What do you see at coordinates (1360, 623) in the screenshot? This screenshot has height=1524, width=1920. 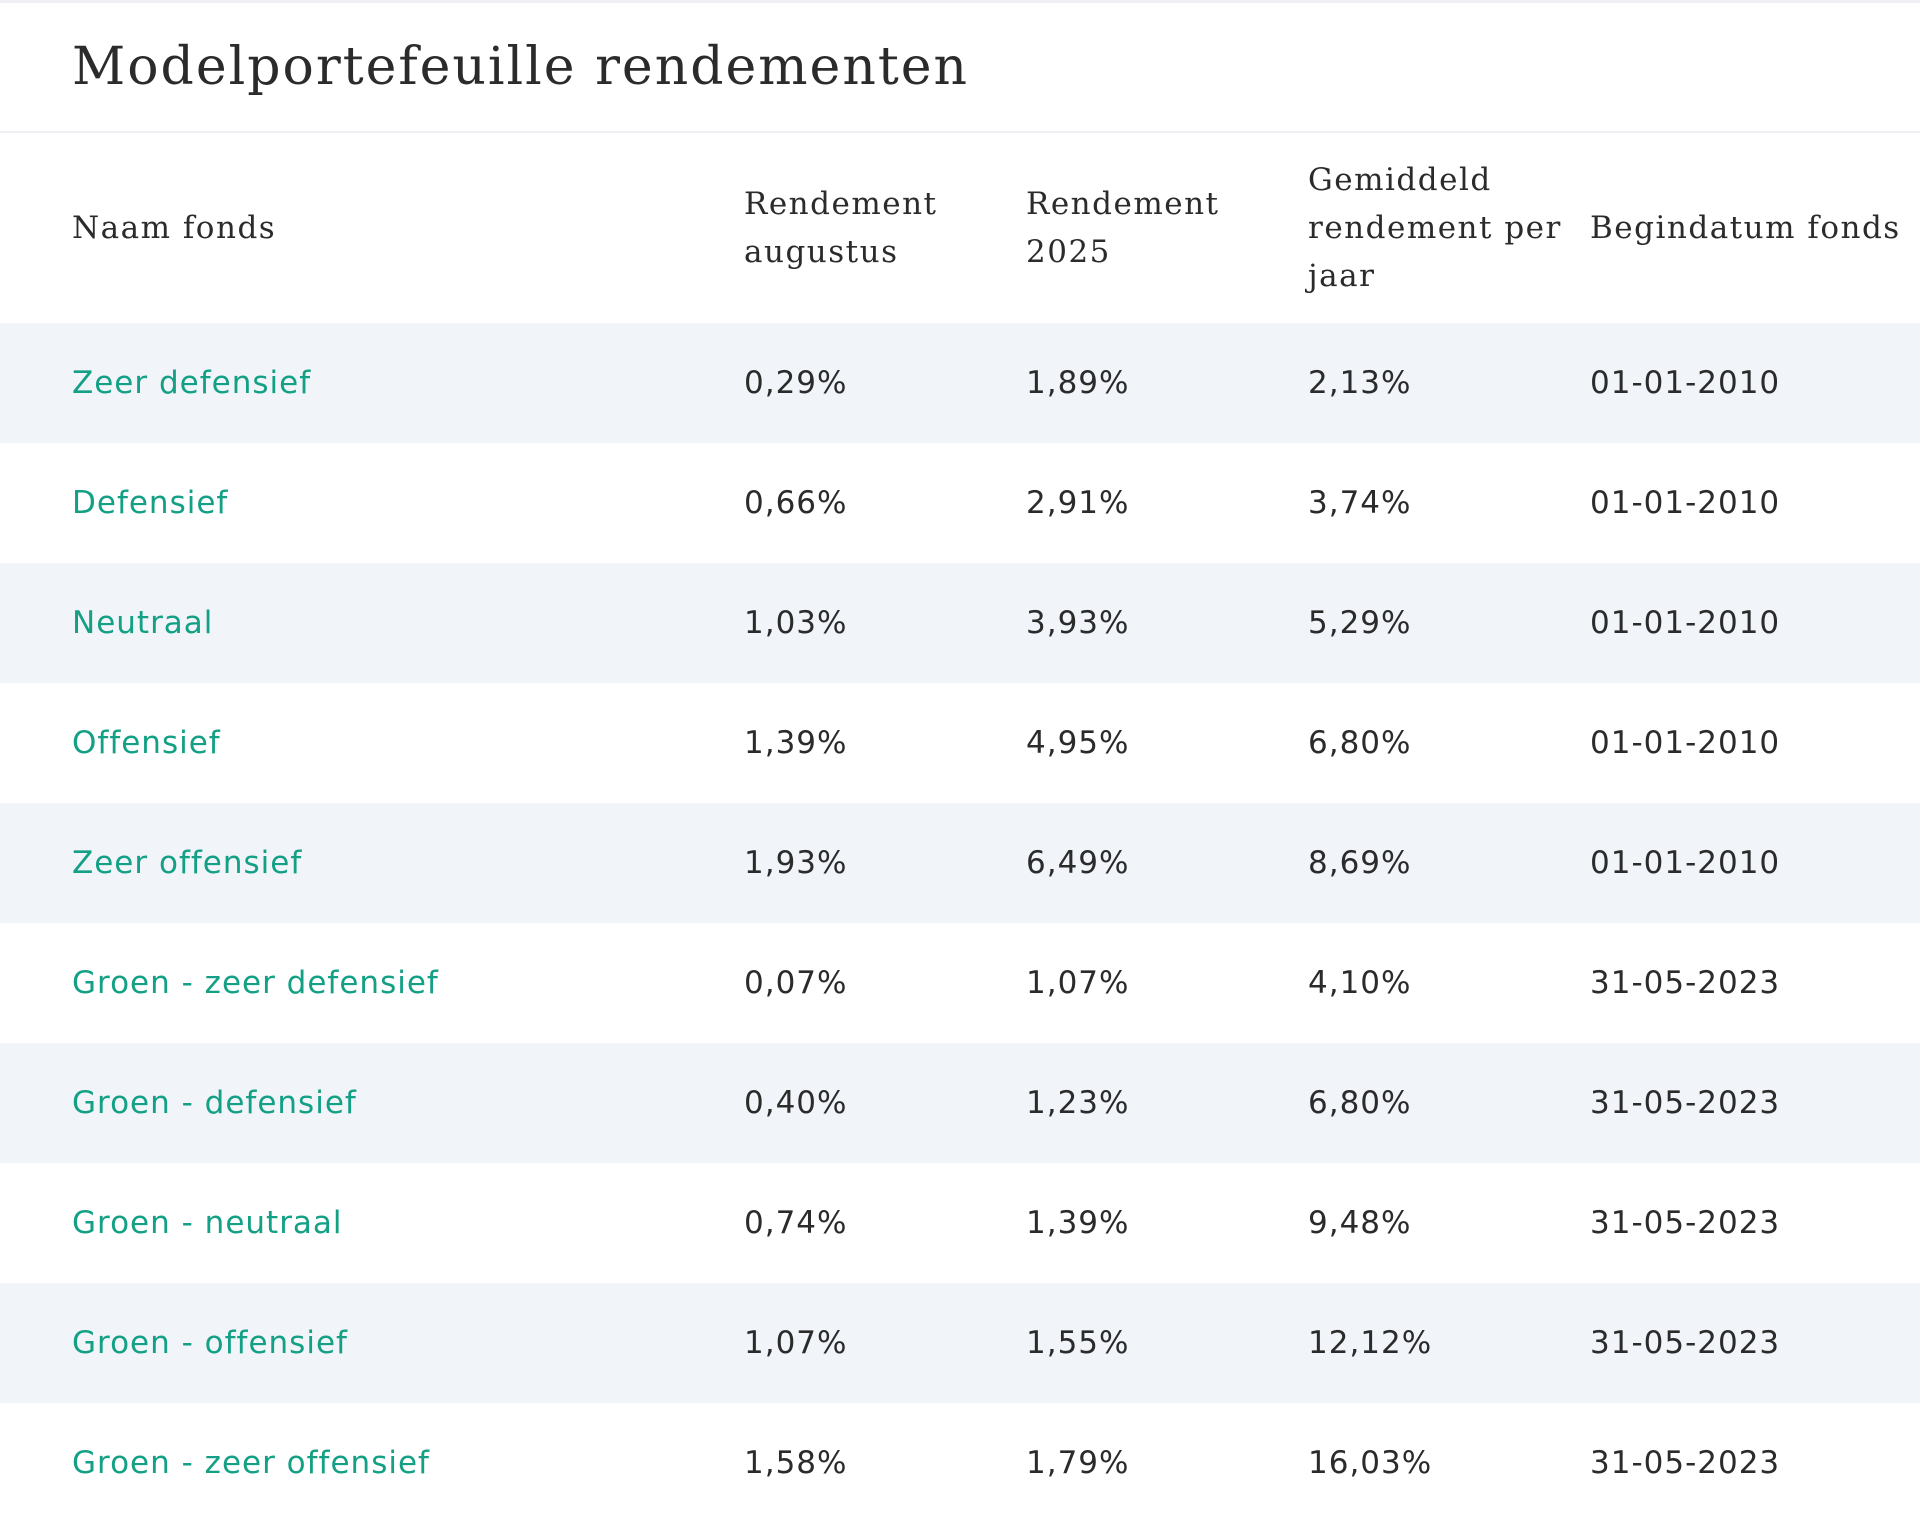 I see `average-return-cell: 5,29%` at bounding box center [1360, 623].